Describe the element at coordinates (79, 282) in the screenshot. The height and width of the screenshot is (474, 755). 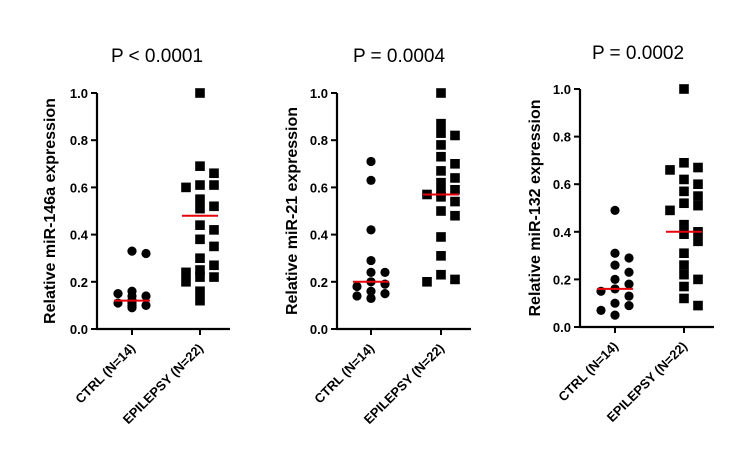
I see `panel1-y-tick-label: 0.2` at that location.